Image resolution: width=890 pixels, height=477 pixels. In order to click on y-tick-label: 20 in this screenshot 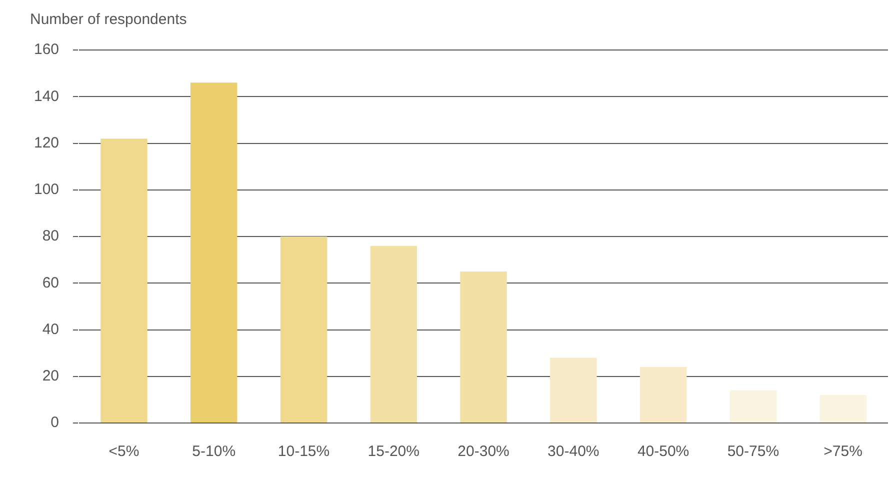, I will do `click(51, 376)`.